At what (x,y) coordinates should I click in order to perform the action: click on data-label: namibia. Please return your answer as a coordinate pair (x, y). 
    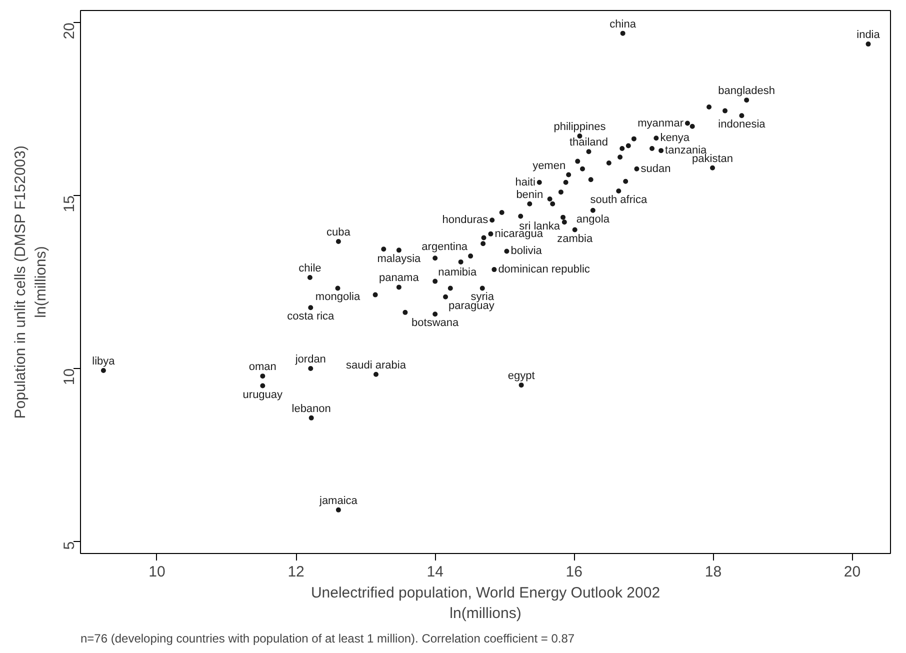
    Looking at the image, I should click on (458, 272).